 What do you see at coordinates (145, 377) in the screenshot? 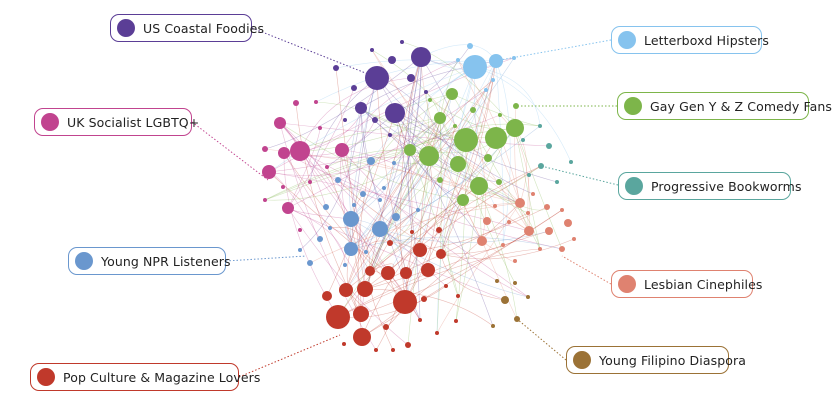
I see `legend-pop-culture-magazine: Pop Culture & Magazine Lovers` at bounding box center [145, 377].